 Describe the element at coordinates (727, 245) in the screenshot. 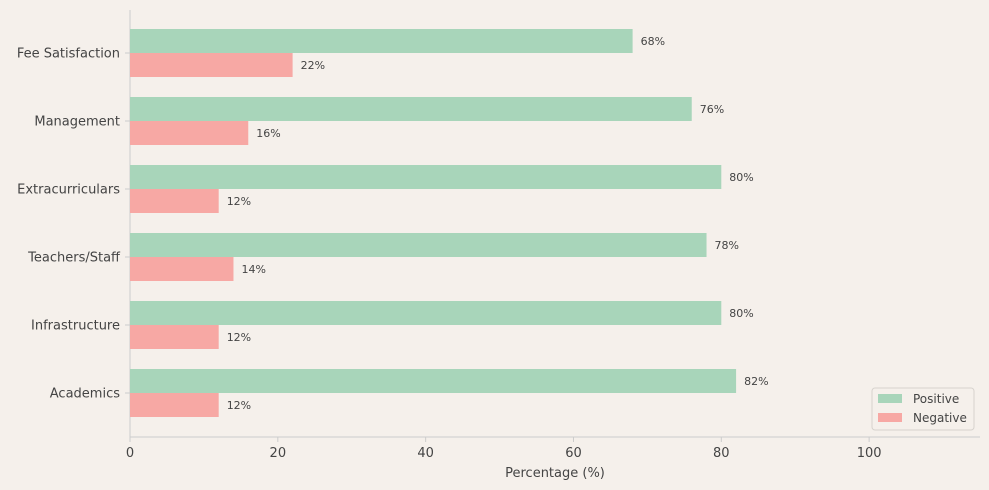

I see `data-label-positive-teachers-staff: 78%` at that location.